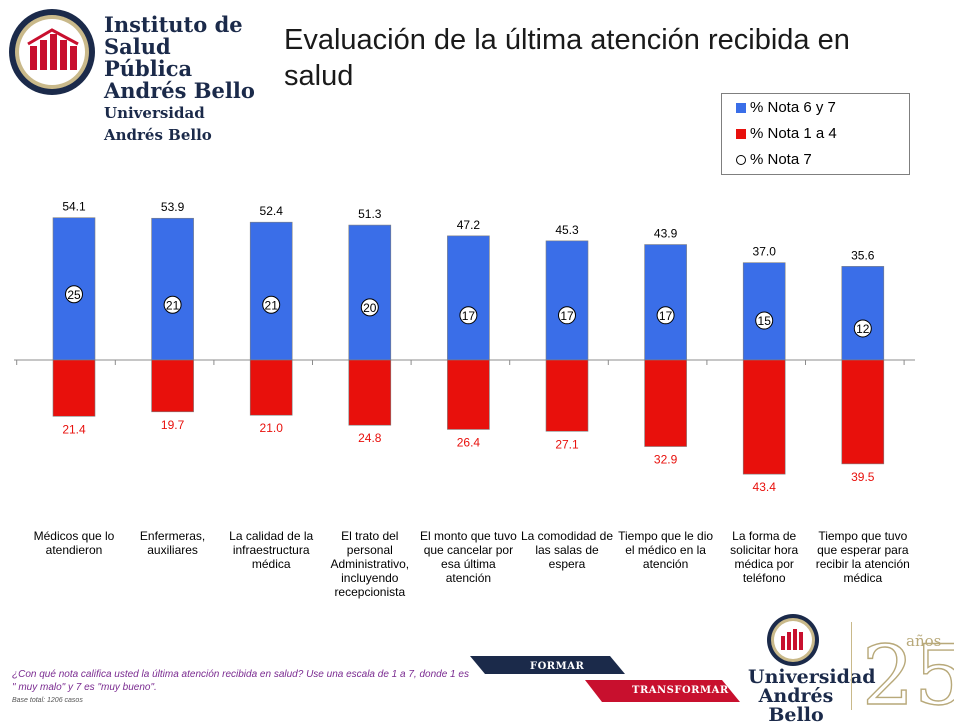  What do you see at coordinates (567, 230) in the screenshot?
I see `data-label-positive: 45.3` at bounding box center [567, 230].